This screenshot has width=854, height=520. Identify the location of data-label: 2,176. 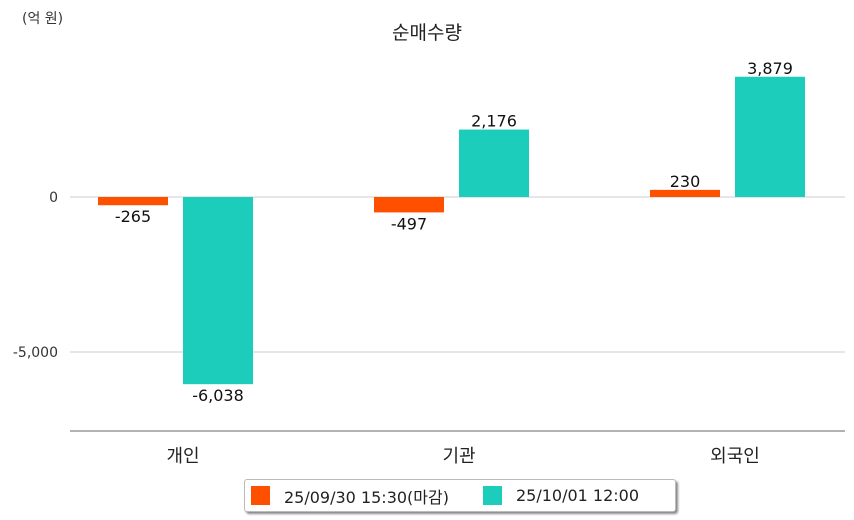
(494, 121).